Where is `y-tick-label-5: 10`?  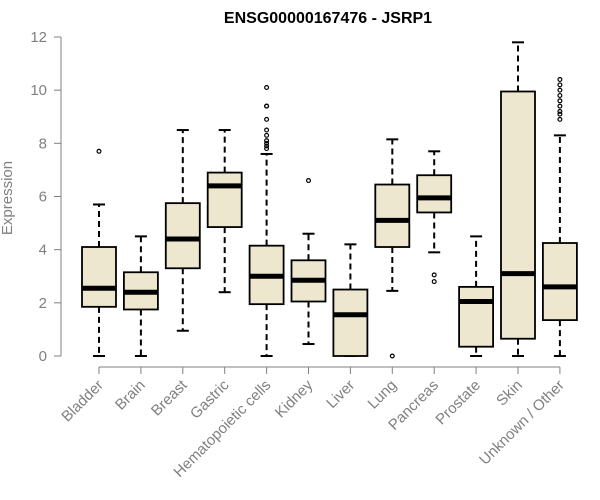
y-tick-label-5: 10 is located at coordinates (38, 90).